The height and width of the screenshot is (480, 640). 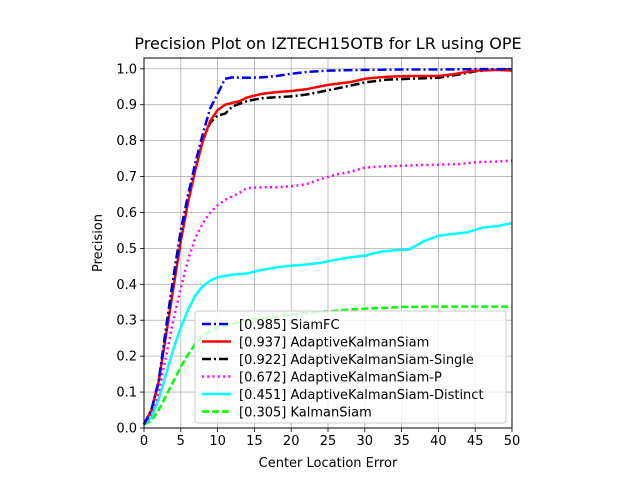 What do you see at coordinates (126, 321) in the screenshot?
I see `y-tick-label: 0.3` at bounding box center [126, 321].